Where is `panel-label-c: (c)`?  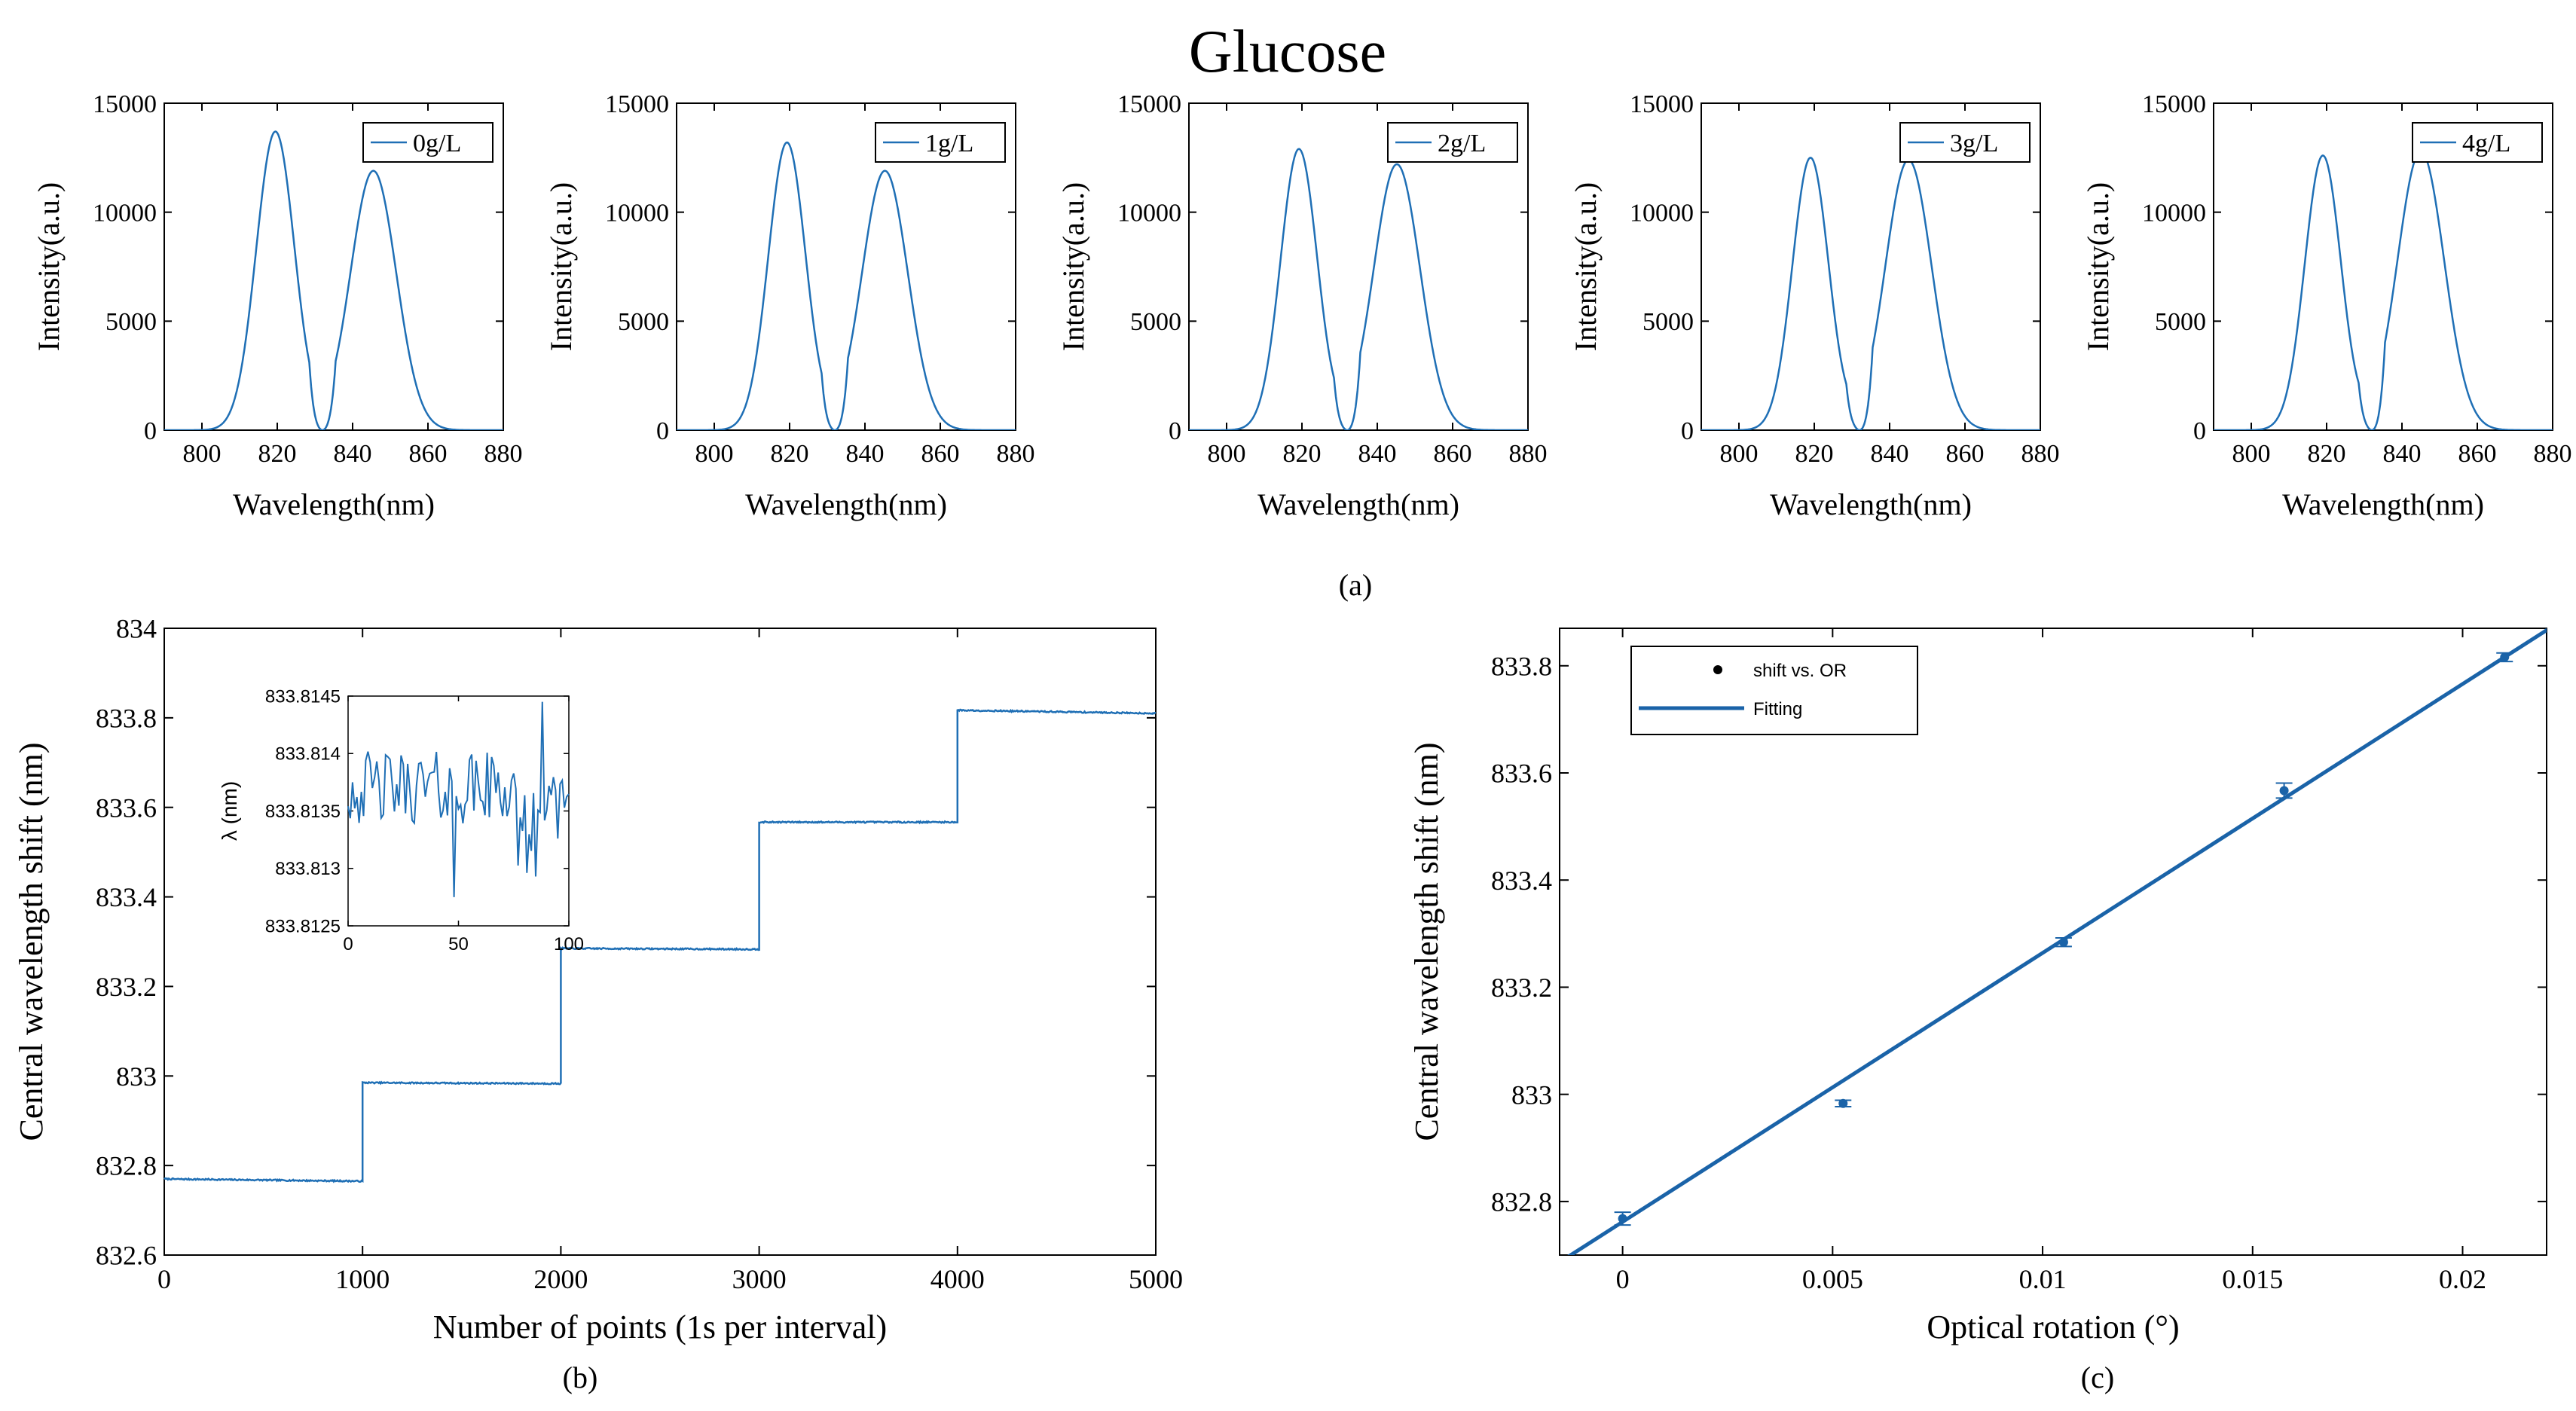
panel-label-c: (c) is located at coordinates (2097, 1377).